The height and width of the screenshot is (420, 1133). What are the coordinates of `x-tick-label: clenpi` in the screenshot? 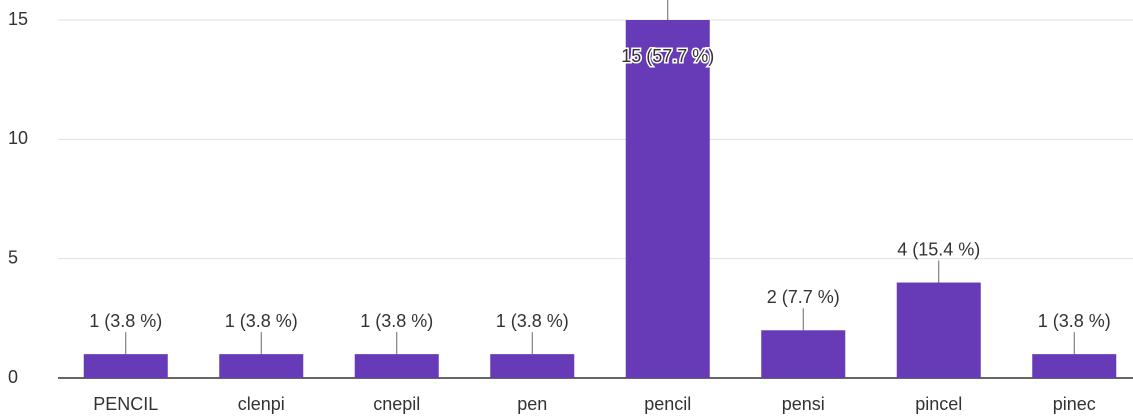 It's located at (261, 404).